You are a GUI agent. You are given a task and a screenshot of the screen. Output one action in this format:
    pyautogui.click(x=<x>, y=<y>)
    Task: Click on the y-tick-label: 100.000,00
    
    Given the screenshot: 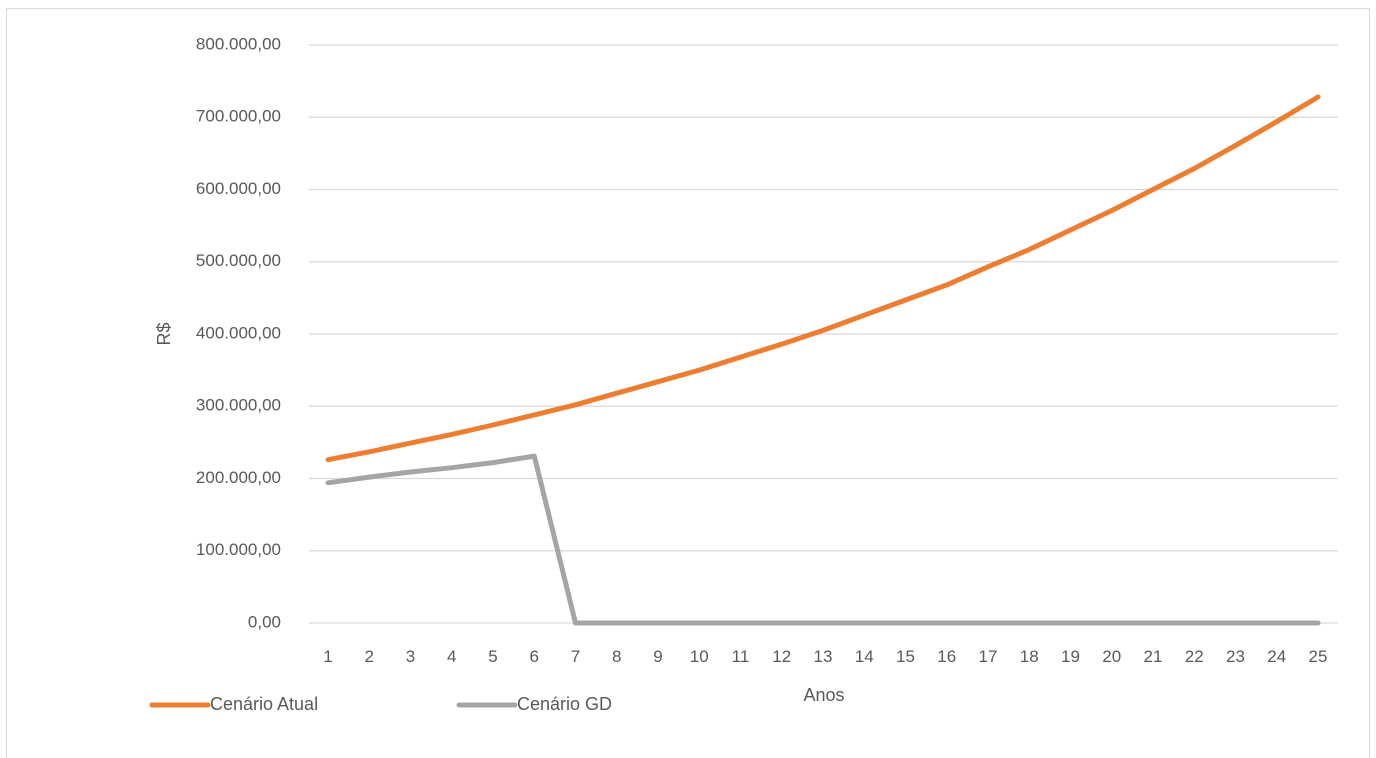 What is the action you would take?
    pyautogui.click(x=238, y=549)
    